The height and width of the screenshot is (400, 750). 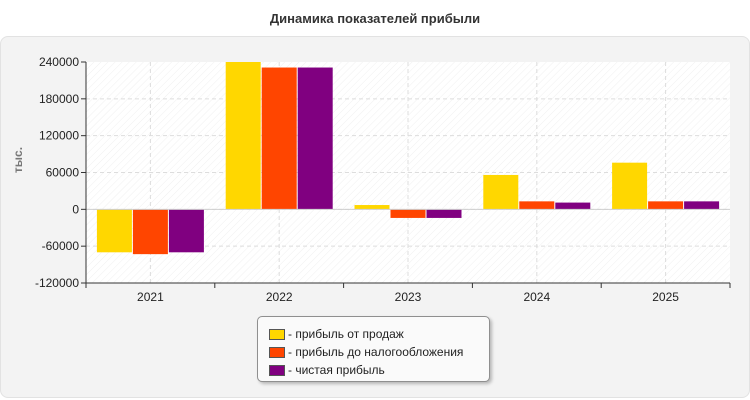 I want to click on legend-swatch-pretax-profit, so click(x=277, y=352).